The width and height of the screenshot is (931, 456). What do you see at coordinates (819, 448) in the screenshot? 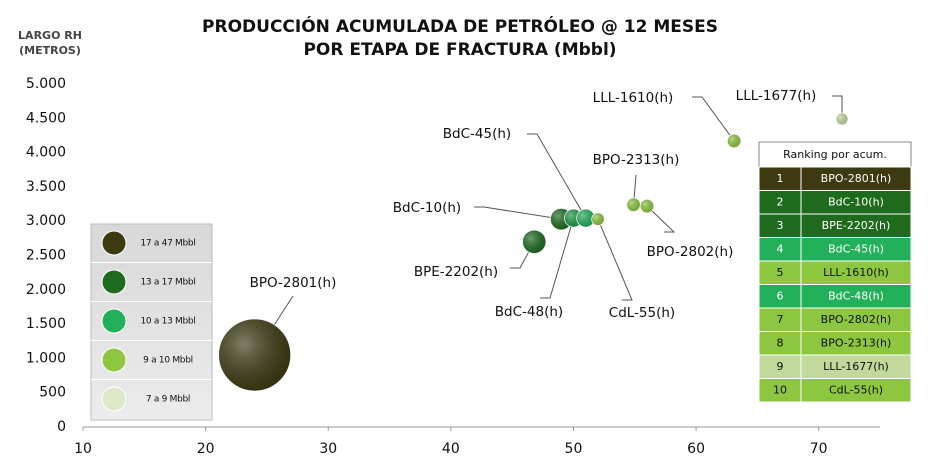
I see `x-tick-label: 70` at bounding box center [819, 448].